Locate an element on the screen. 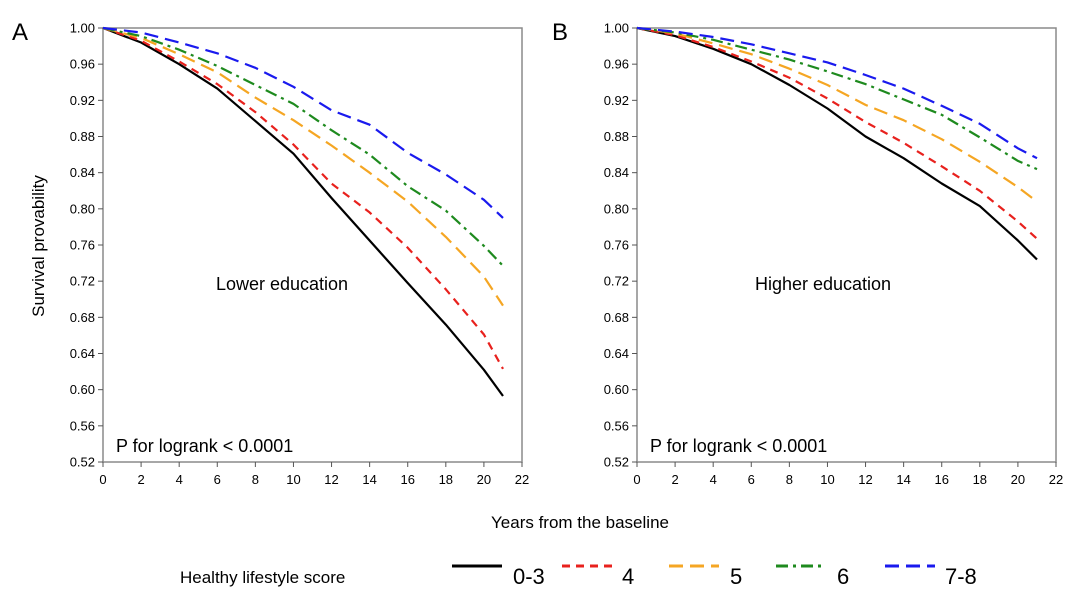 Image resolution: width=1065 pixels, height=590 pixels. panel-annotation: Lower education is located at coordinates (282, 284).